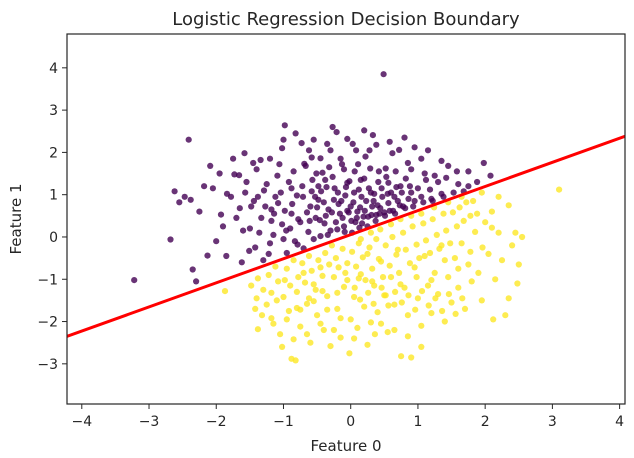 The image size is (634, 458). I want to click on x-tick-label: 1, so click(417, 422).